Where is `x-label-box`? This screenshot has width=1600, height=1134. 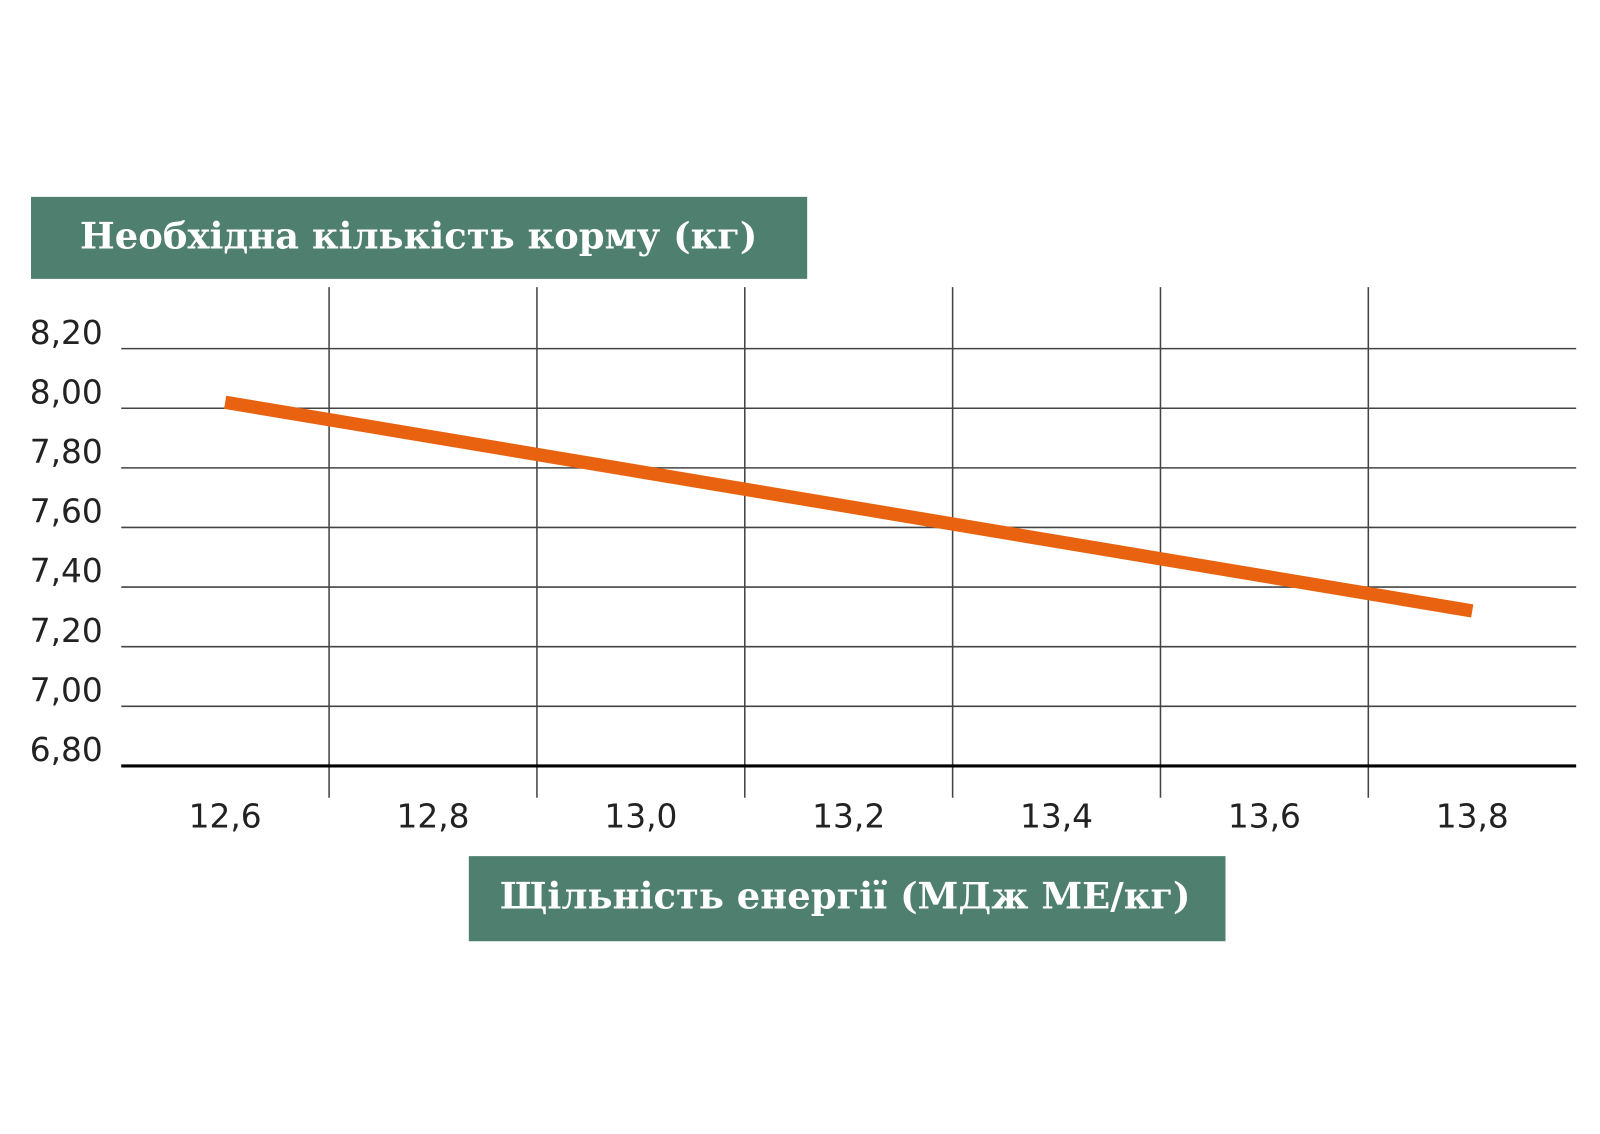 x-label-box is located at coordinates (847, 899).